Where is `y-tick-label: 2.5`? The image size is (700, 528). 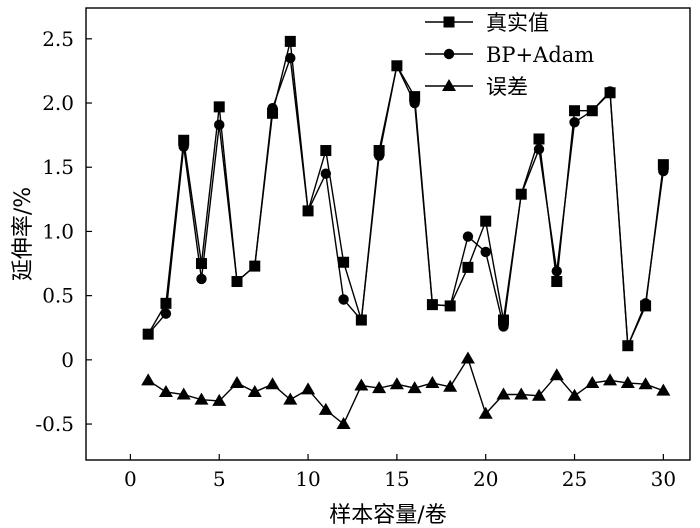 y-tick-label: 2.5 is located at coordinates (58, 39).